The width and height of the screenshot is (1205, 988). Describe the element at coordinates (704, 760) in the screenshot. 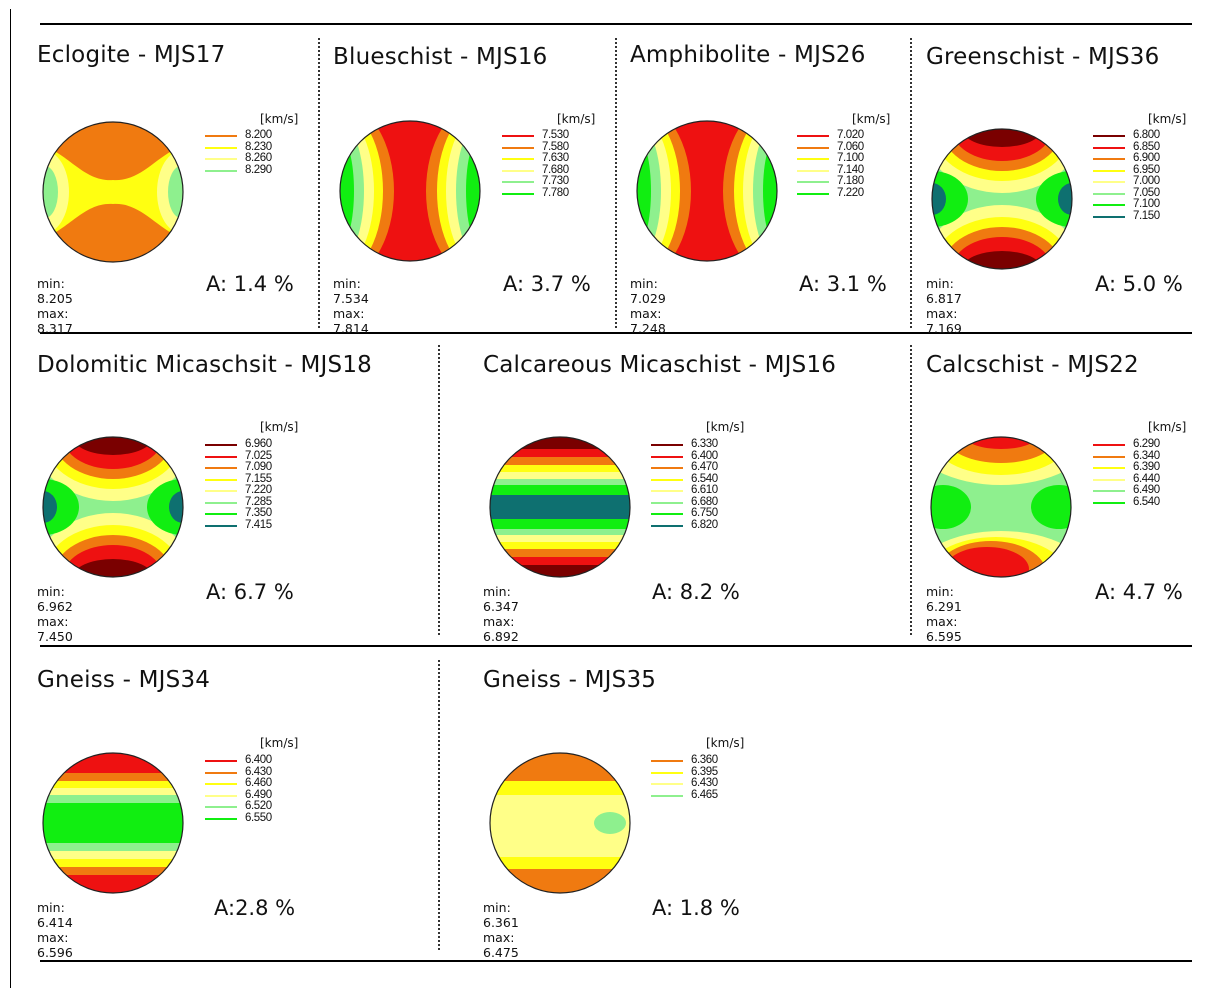

I see `legend-value: 6.360` at that location.